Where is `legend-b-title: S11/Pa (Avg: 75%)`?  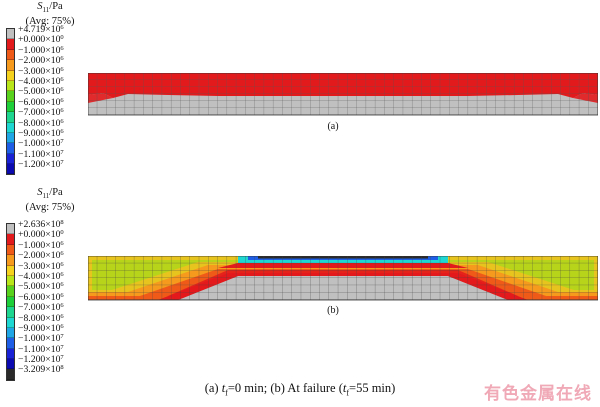 legend-b-title: S11/Pa (Avg: 75%) is located at coordinates (50, 200).